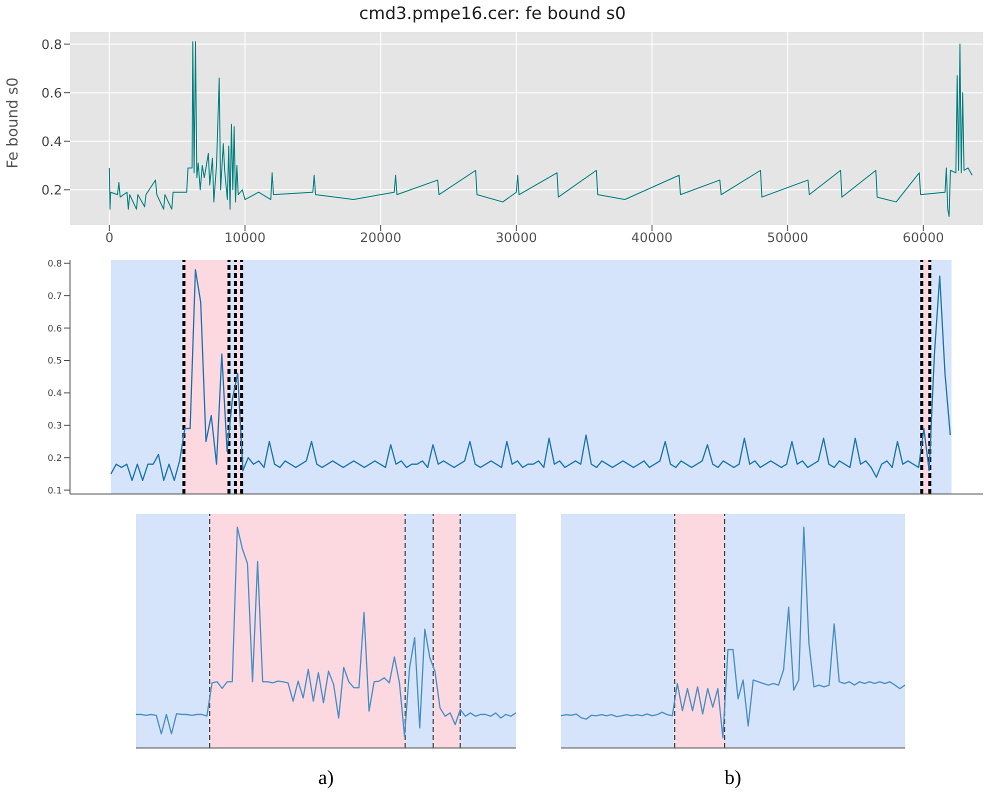 The width and height of the screenshot is (985, 797). I want to click on y-tick-label: 0.5, so click(55, 361).